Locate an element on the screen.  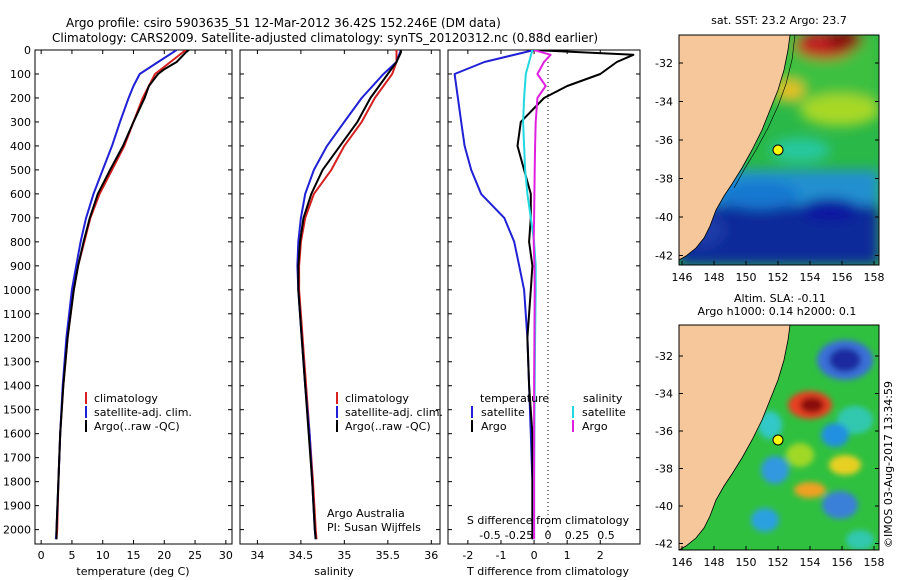
lat-tick-label: -34 is located at coordinates (664, 102).